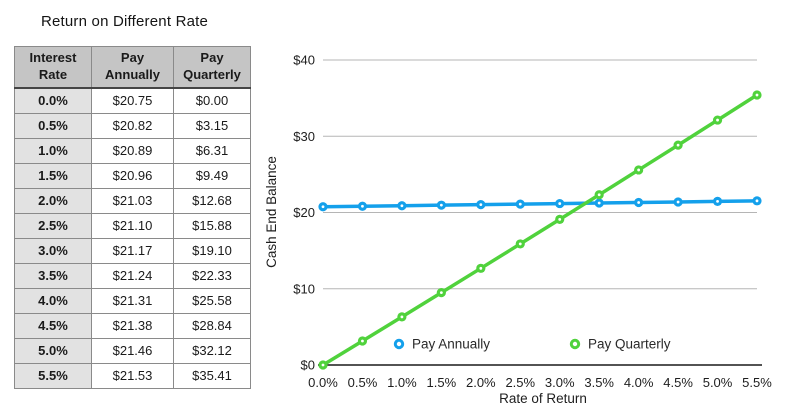  What do you see at coordinates (212, 375) in the screenshot?
I see `value-cell: $35.41` at bounding box center [212, 375].